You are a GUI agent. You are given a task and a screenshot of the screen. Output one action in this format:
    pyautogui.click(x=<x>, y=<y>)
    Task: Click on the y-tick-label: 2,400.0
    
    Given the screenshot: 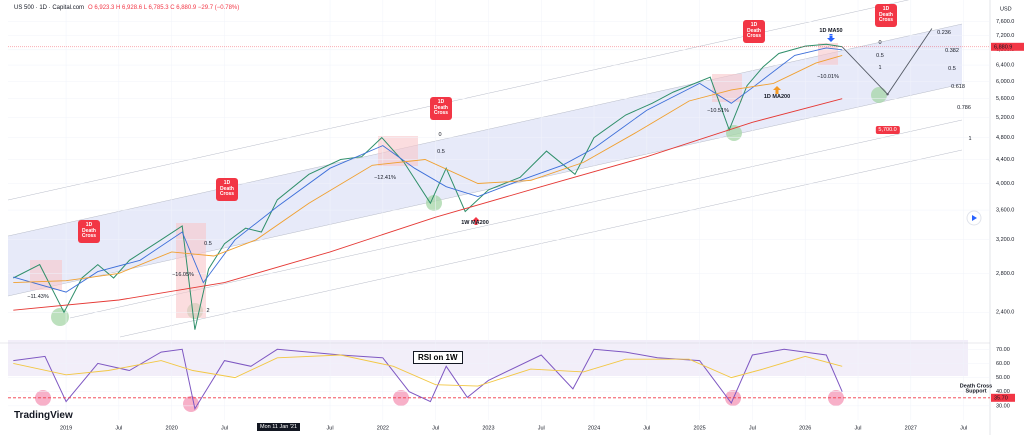 What is the action you would take?
    pyautogui.click(x=1005, y=313)
    